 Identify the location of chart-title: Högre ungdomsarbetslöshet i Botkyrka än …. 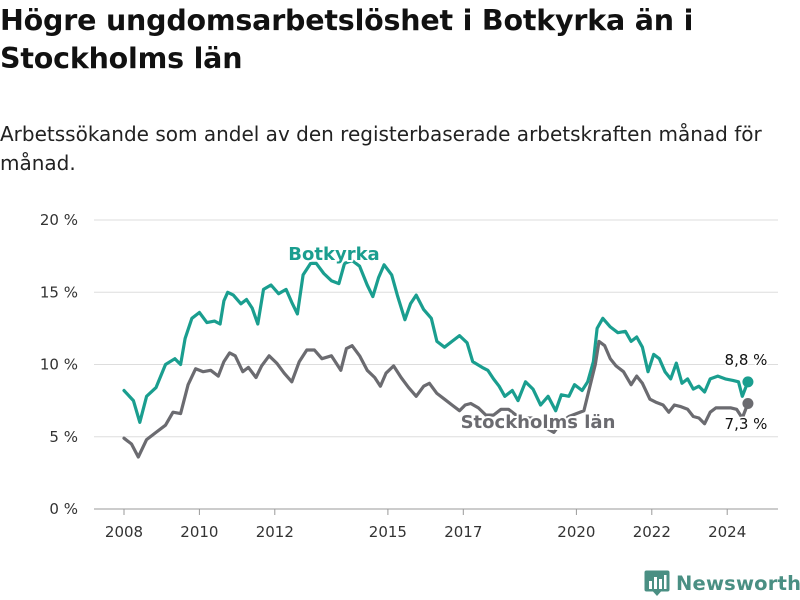
(347, 39).